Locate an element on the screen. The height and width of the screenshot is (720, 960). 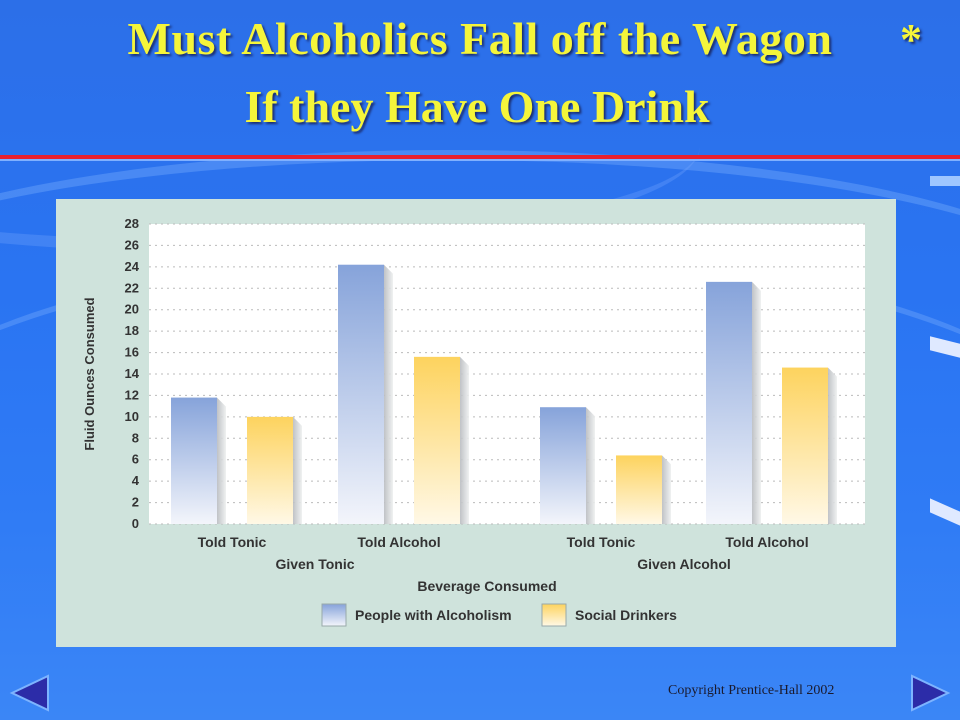
legend-label: People with Alcoholism is located at coordinates (433, 615).